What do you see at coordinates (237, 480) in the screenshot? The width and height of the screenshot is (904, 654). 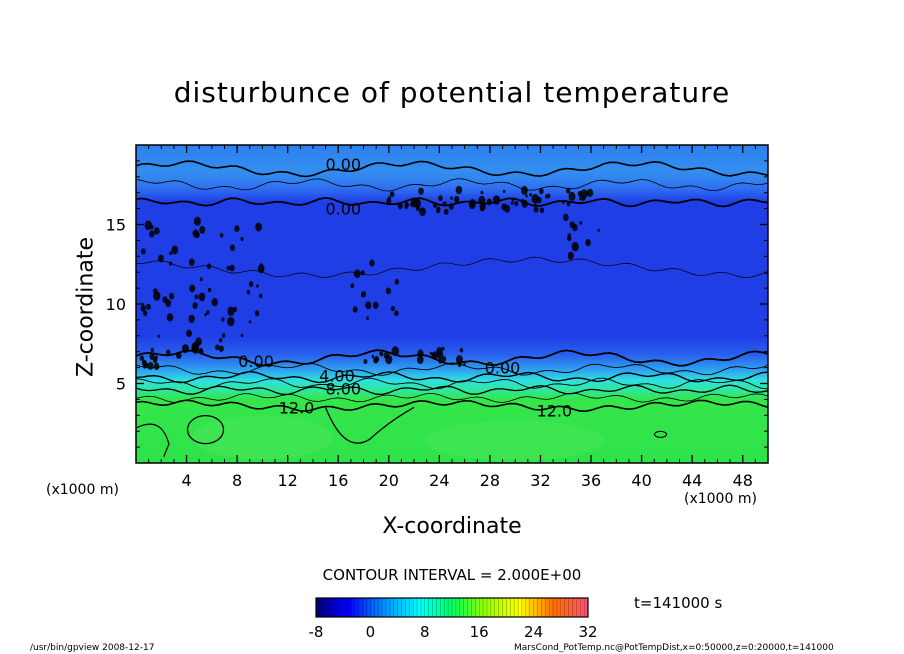 I see `x-tick-label: 8` at bounding box center [237, 480].